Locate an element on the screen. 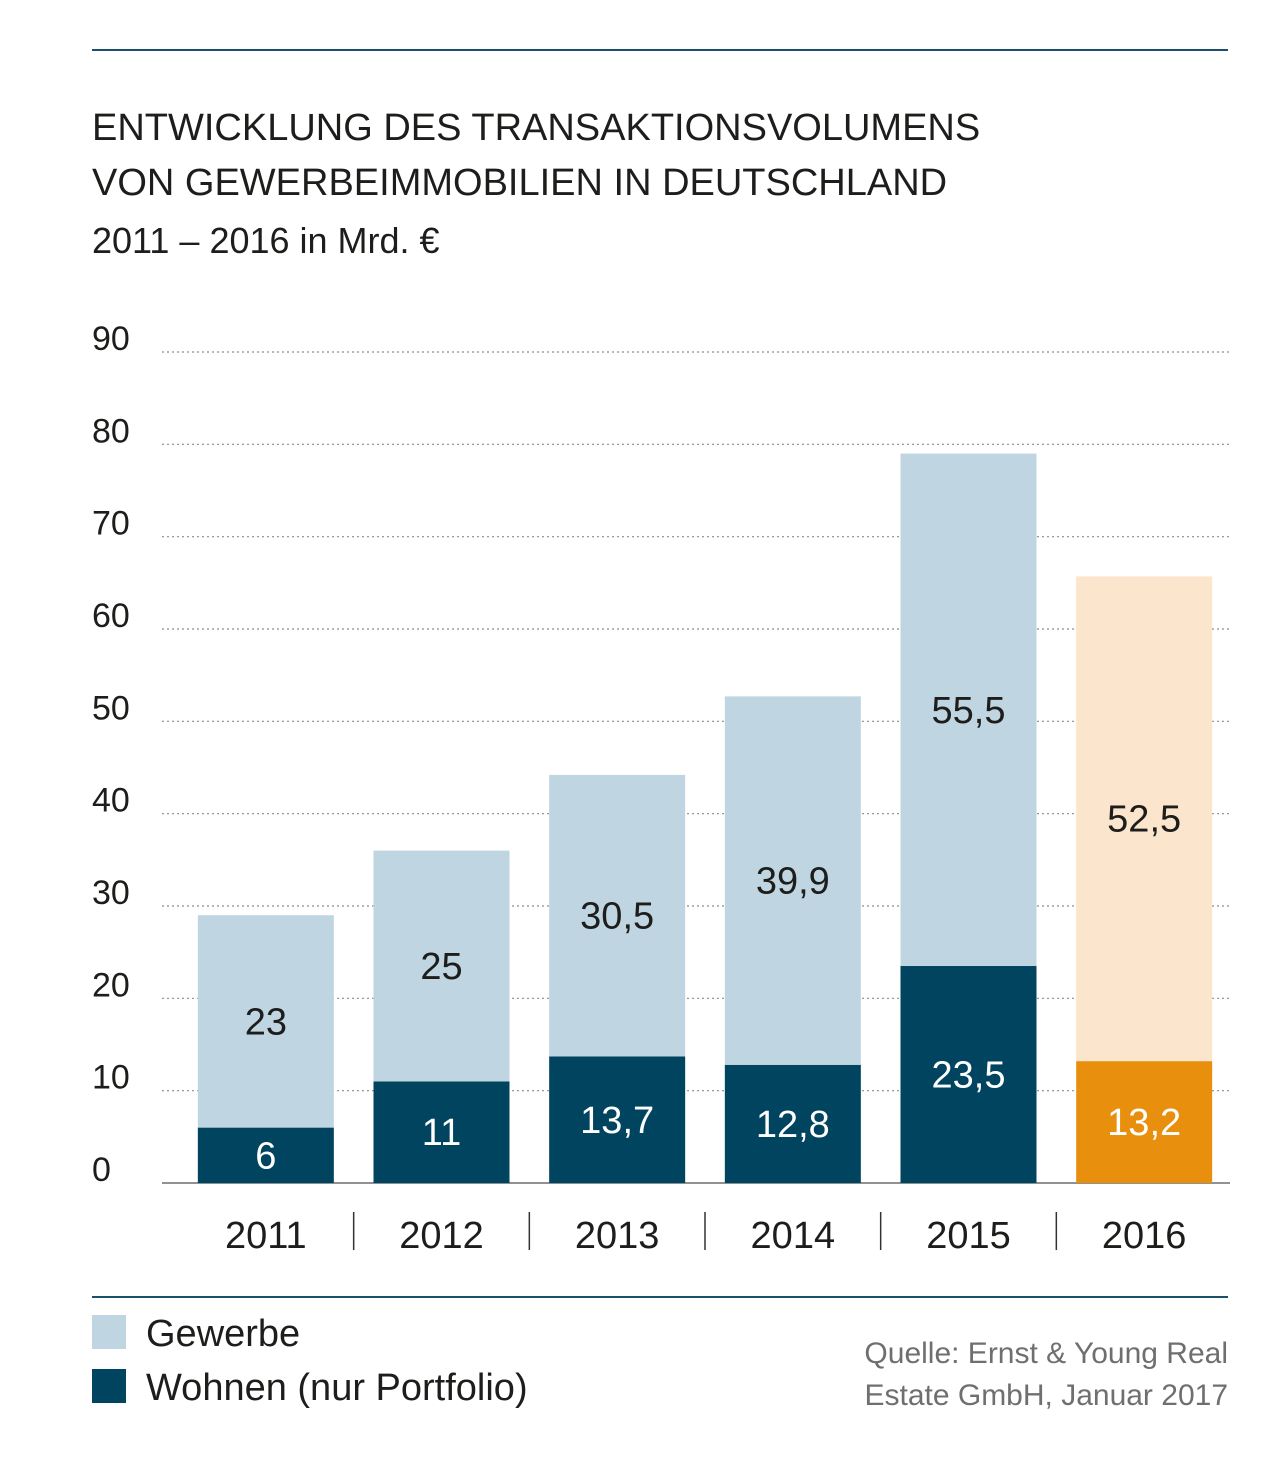 The image size is (1280, 1457). data-label: 25 is located at coordinates (441, 967).